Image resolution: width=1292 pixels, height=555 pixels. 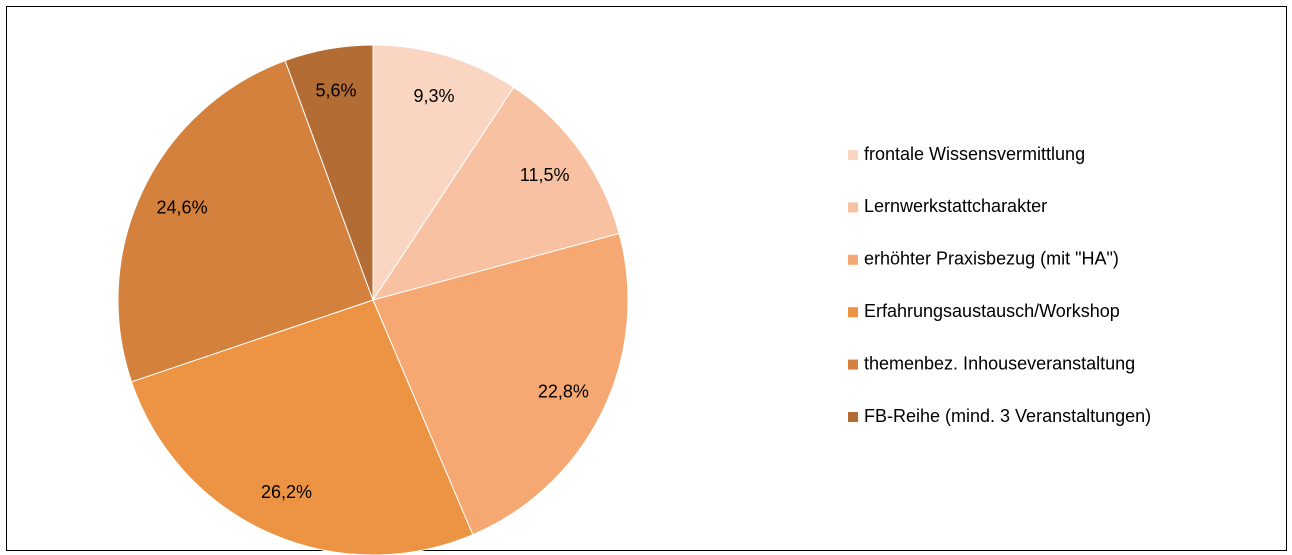 What do you see at coordinates (433, 96) in the screenshot?
I see `data-label: 9,3%` at bounding box center [433, 96].